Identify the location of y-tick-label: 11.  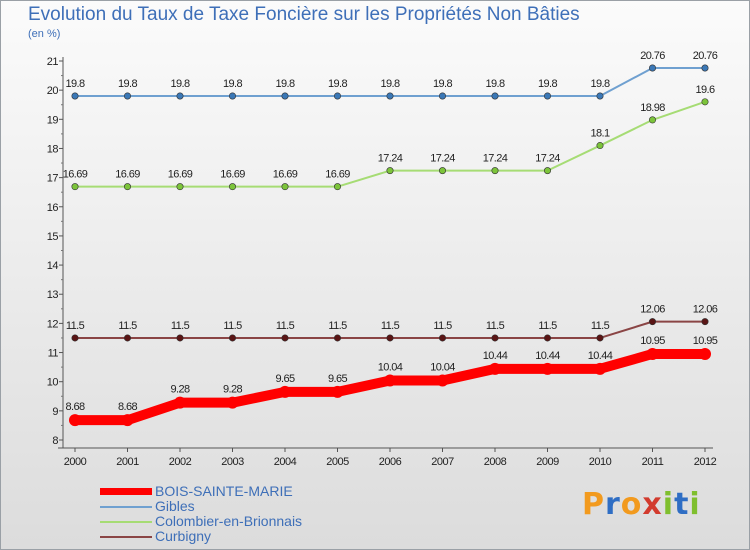
(53, 354).